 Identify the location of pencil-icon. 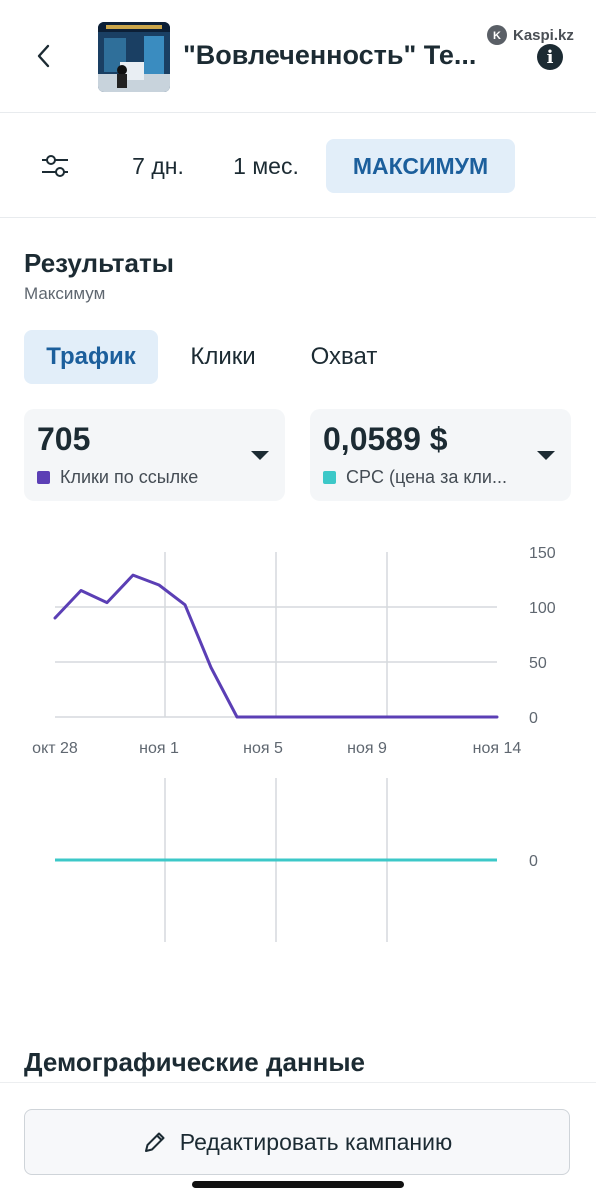
(154, 1142).